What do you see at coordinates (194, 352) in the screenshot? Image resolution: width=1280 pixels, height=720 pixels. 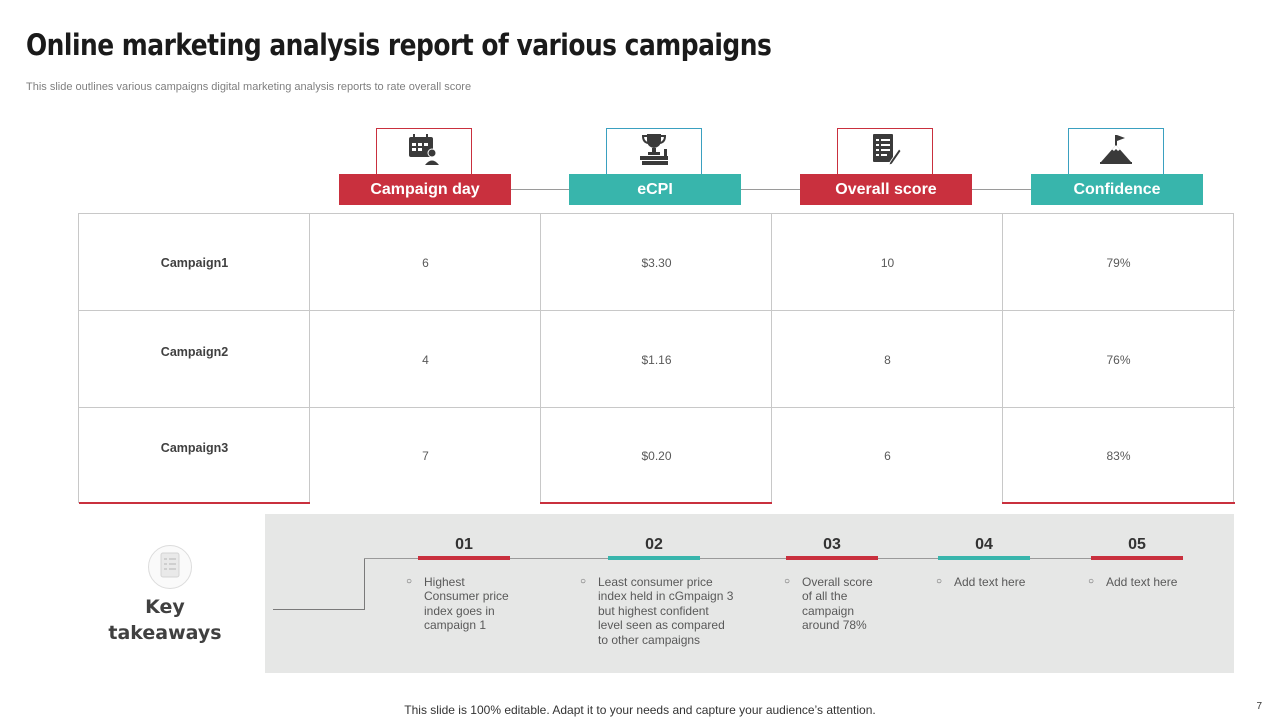 I see `row-label-campaign2: Campaign2` at bounding box center [194, 352].